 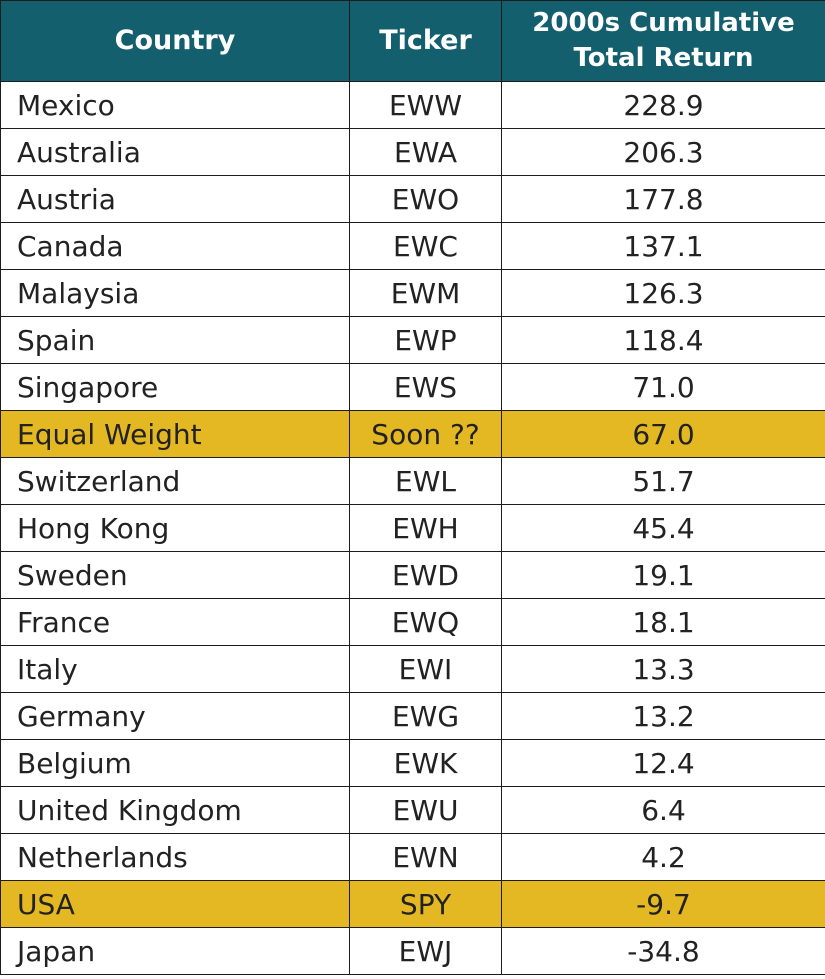 What do you see at coordinates (663, 669) in the screenshot?
I see `cell-return: 13.3` at bounding box center [663, 669].